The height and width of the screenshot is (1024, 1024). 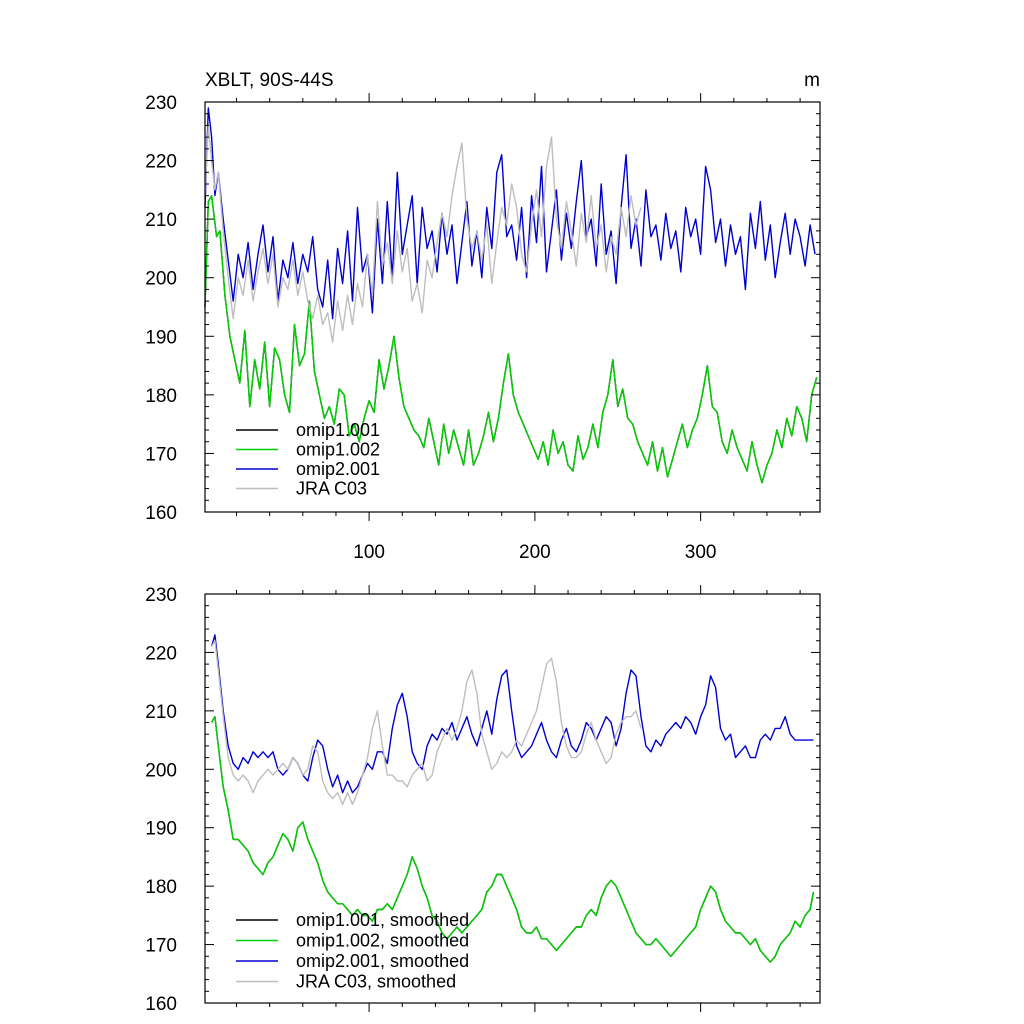 What do you see at coordinates (812, 80) in the screenshot?
I see `units-label: m` at bounding box center [812, 80].